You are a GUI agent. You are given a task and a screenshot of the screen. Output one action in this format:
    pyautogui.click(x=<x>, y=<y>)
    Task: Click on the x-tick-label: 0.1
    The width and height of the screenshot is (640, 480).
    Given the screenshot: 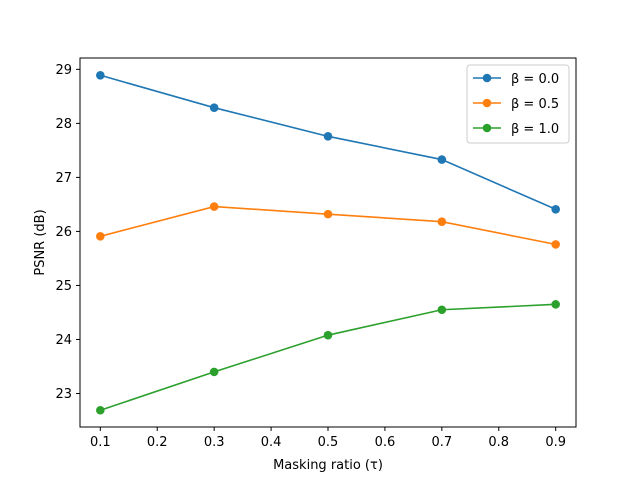 What is the action you would take?
    pyautogui.click(x=100, y=442)
    